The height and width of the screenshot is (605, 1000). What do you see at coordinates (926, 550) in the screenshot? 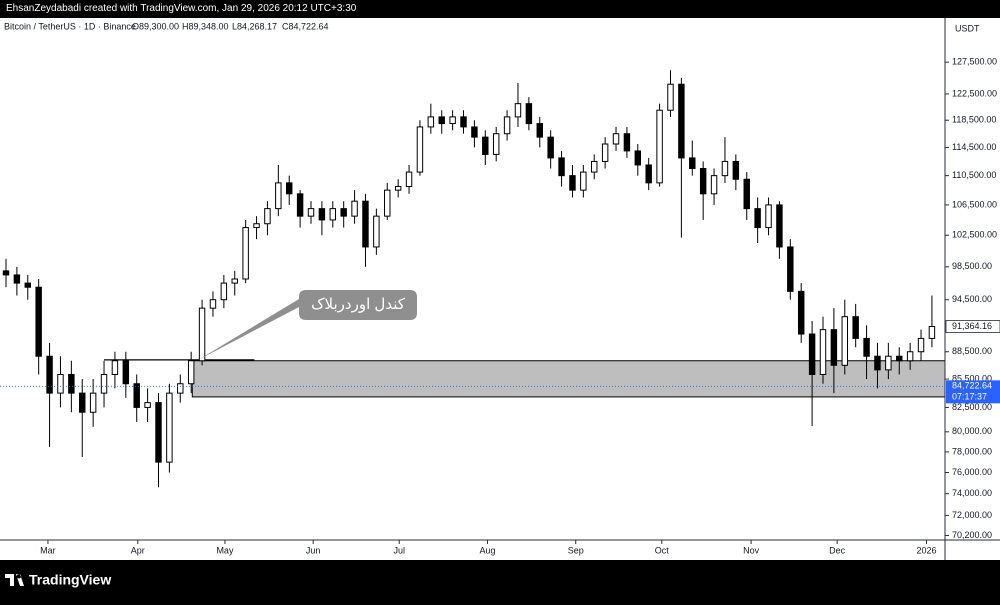
I see `x-tick-label: 2026` at bounding box center [926, 550].